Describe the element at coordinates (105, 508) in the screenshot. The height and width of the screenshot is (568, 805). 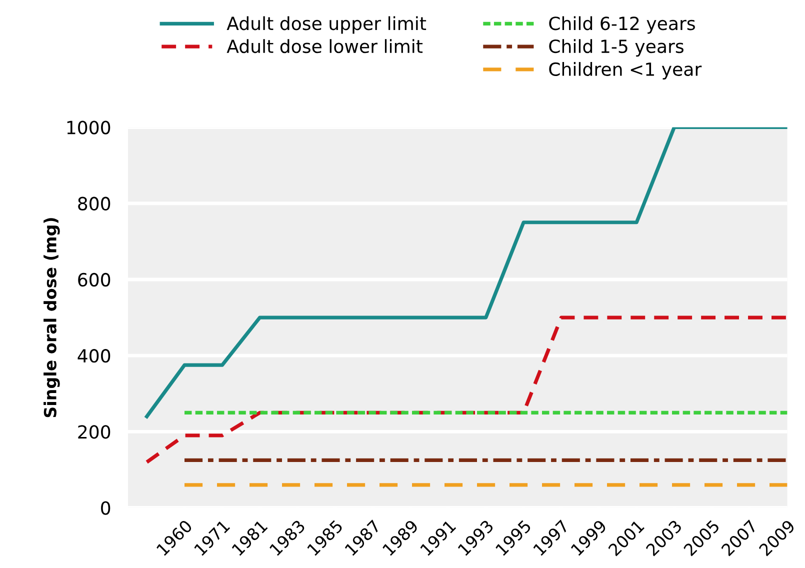
I see `y-tick-label: 0` at that location.